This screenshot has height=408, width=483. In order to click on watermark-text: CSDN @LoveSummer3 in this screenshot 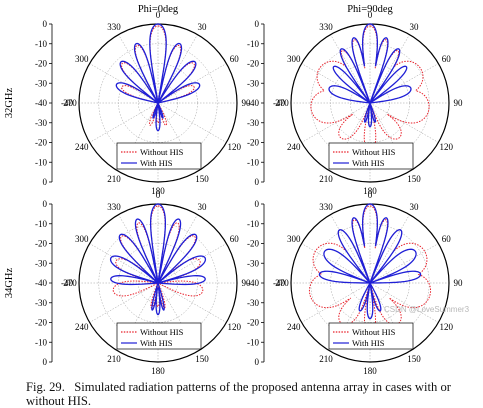, I will do `click(427, 309)`.